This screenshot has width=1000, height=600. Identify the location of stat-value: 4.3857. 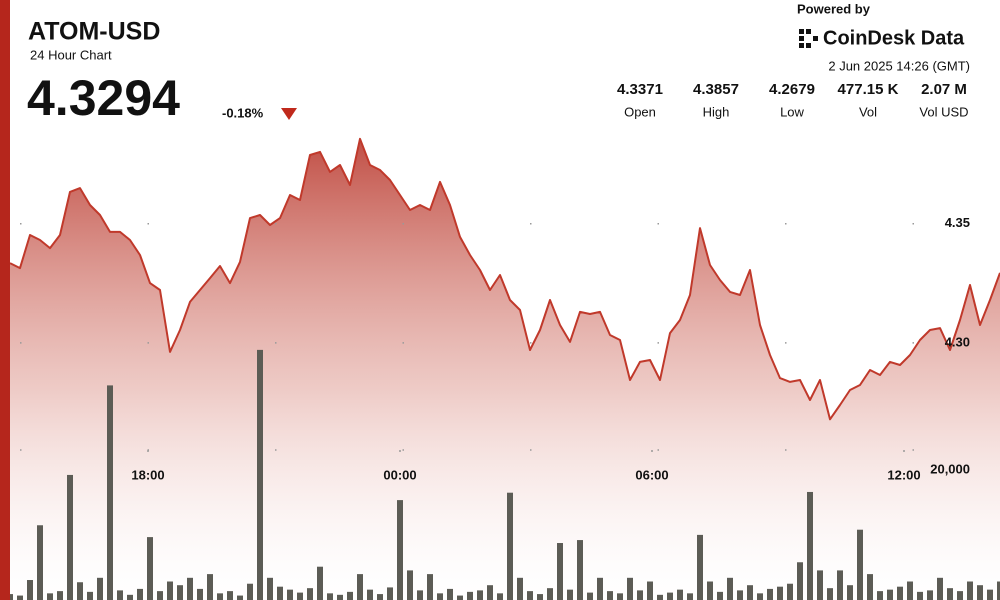
(716, 89).